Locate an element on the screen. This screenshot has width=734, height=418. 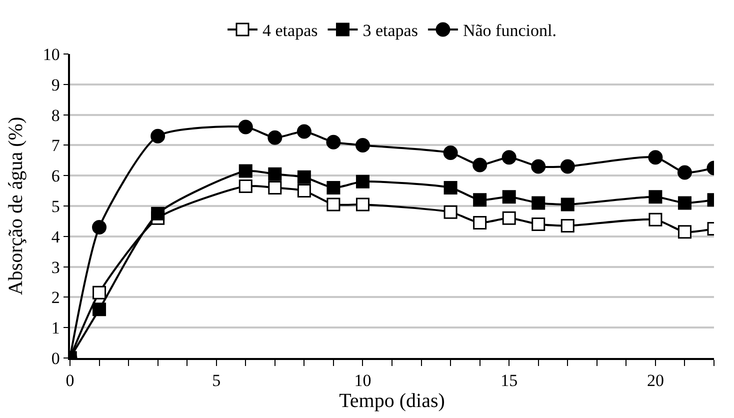
y-tick-label: 5 is located at coordinates (55, 206).